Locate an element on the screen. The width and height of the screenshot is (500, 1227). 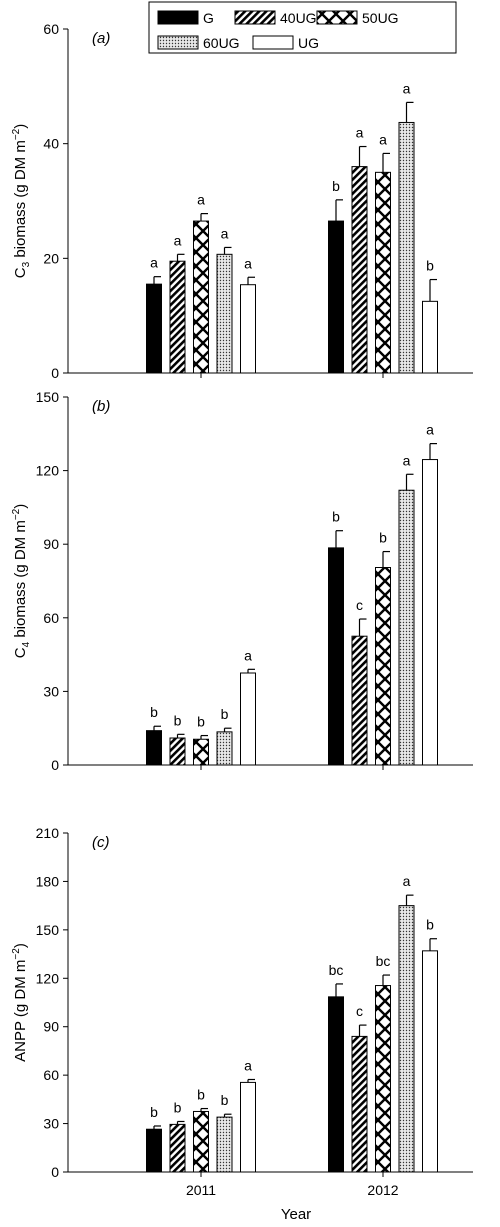
y-axis-title: C3 biomass (g DM m−2) is located at coordinates (21, 201).